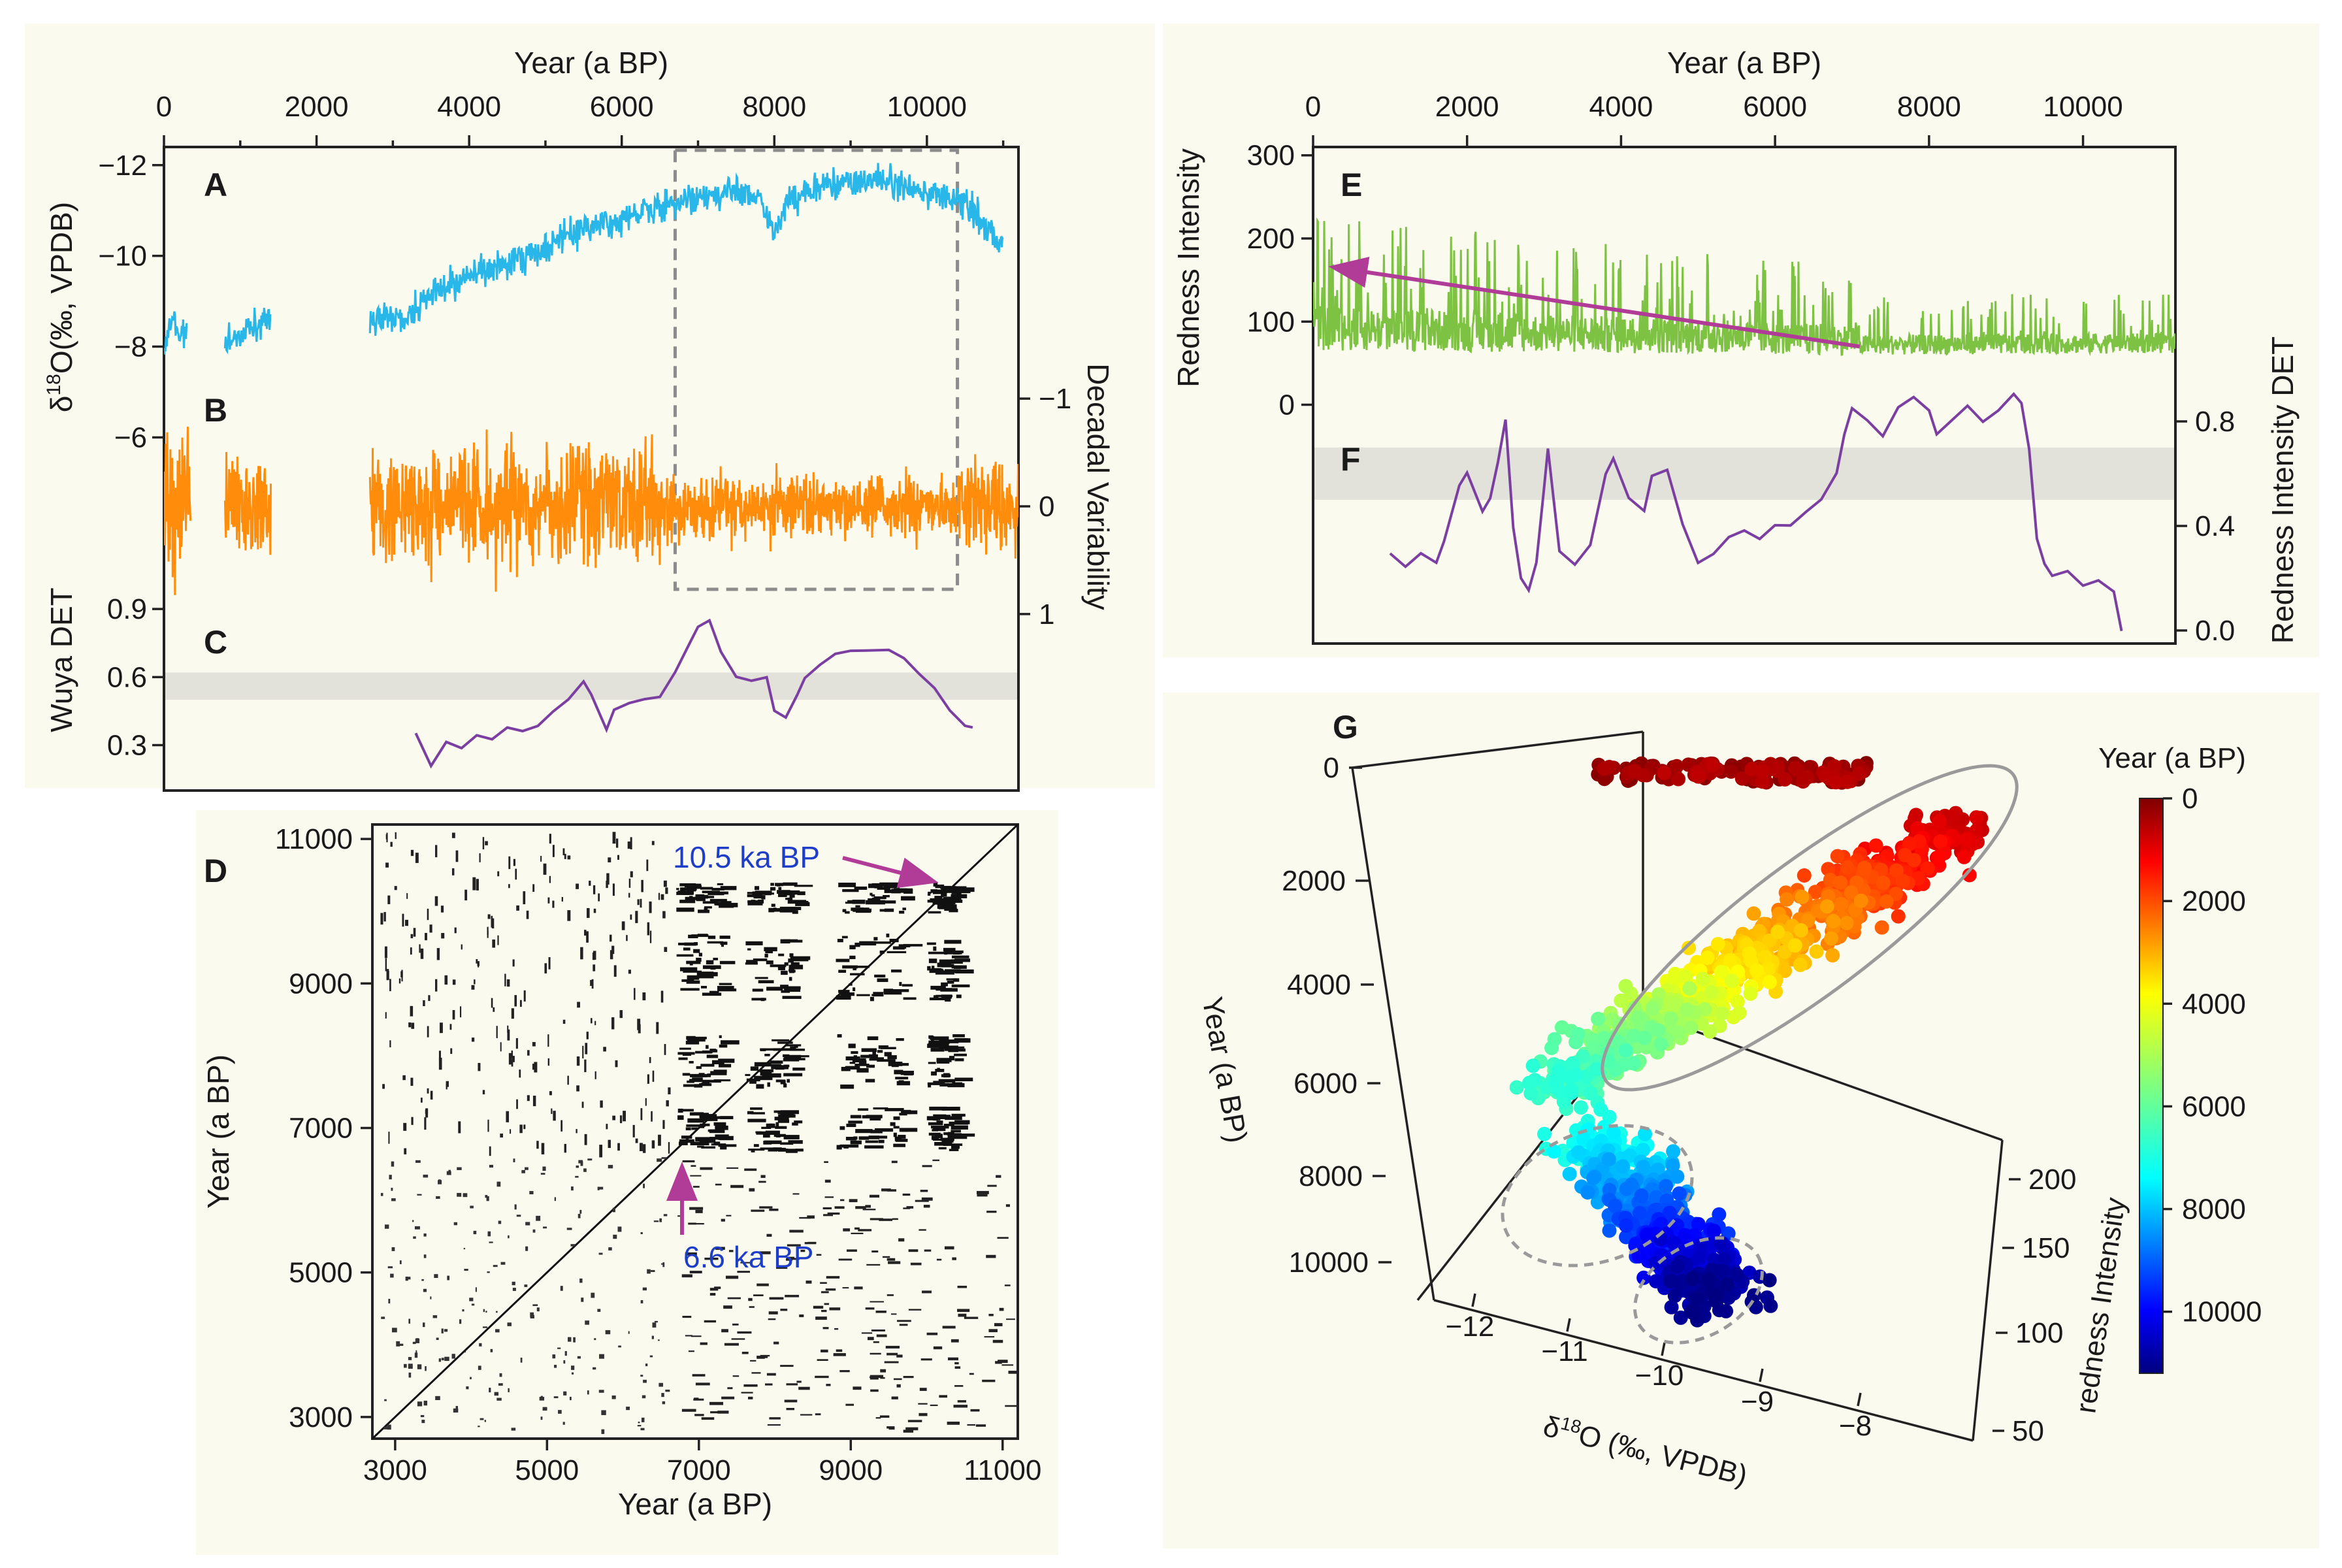 The width and height of the screenshot is (2342, 1568). What do you see at coordinates (1002, 1470) in the screenshot?
I see `x-tick-label-d: 11000` at bounding box center [1002, 1470].